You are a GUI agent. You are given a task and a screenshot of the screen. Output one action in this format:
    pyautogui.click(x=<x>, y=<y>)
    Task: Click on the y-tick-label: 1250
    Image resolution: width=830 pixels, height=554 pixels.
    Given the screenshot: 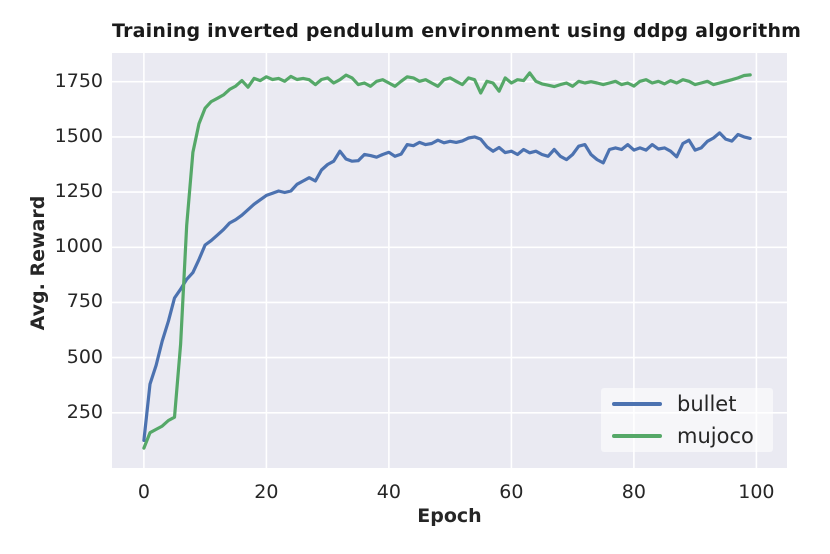 What is the action you would take?
    pyautogui.click(x=78, y=191)
    